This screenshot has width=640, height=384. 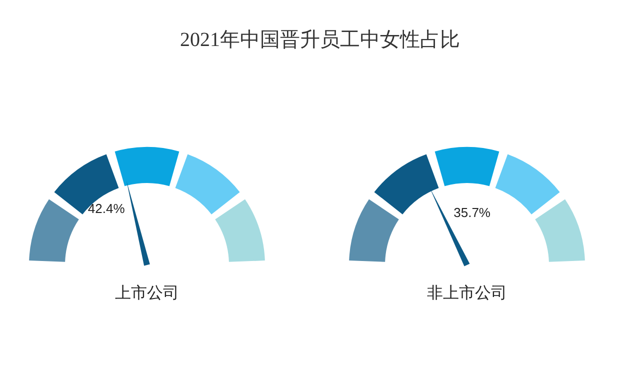 I want to click on text: 非上市公司, so click(x=467, y=293).